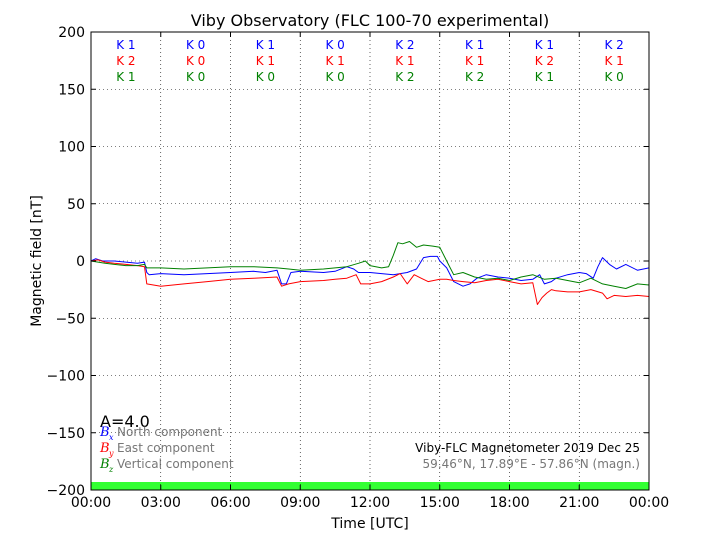 This screenshot has height=540, width=720. I want to click on y-tick-label: 50, so click(76, 205).